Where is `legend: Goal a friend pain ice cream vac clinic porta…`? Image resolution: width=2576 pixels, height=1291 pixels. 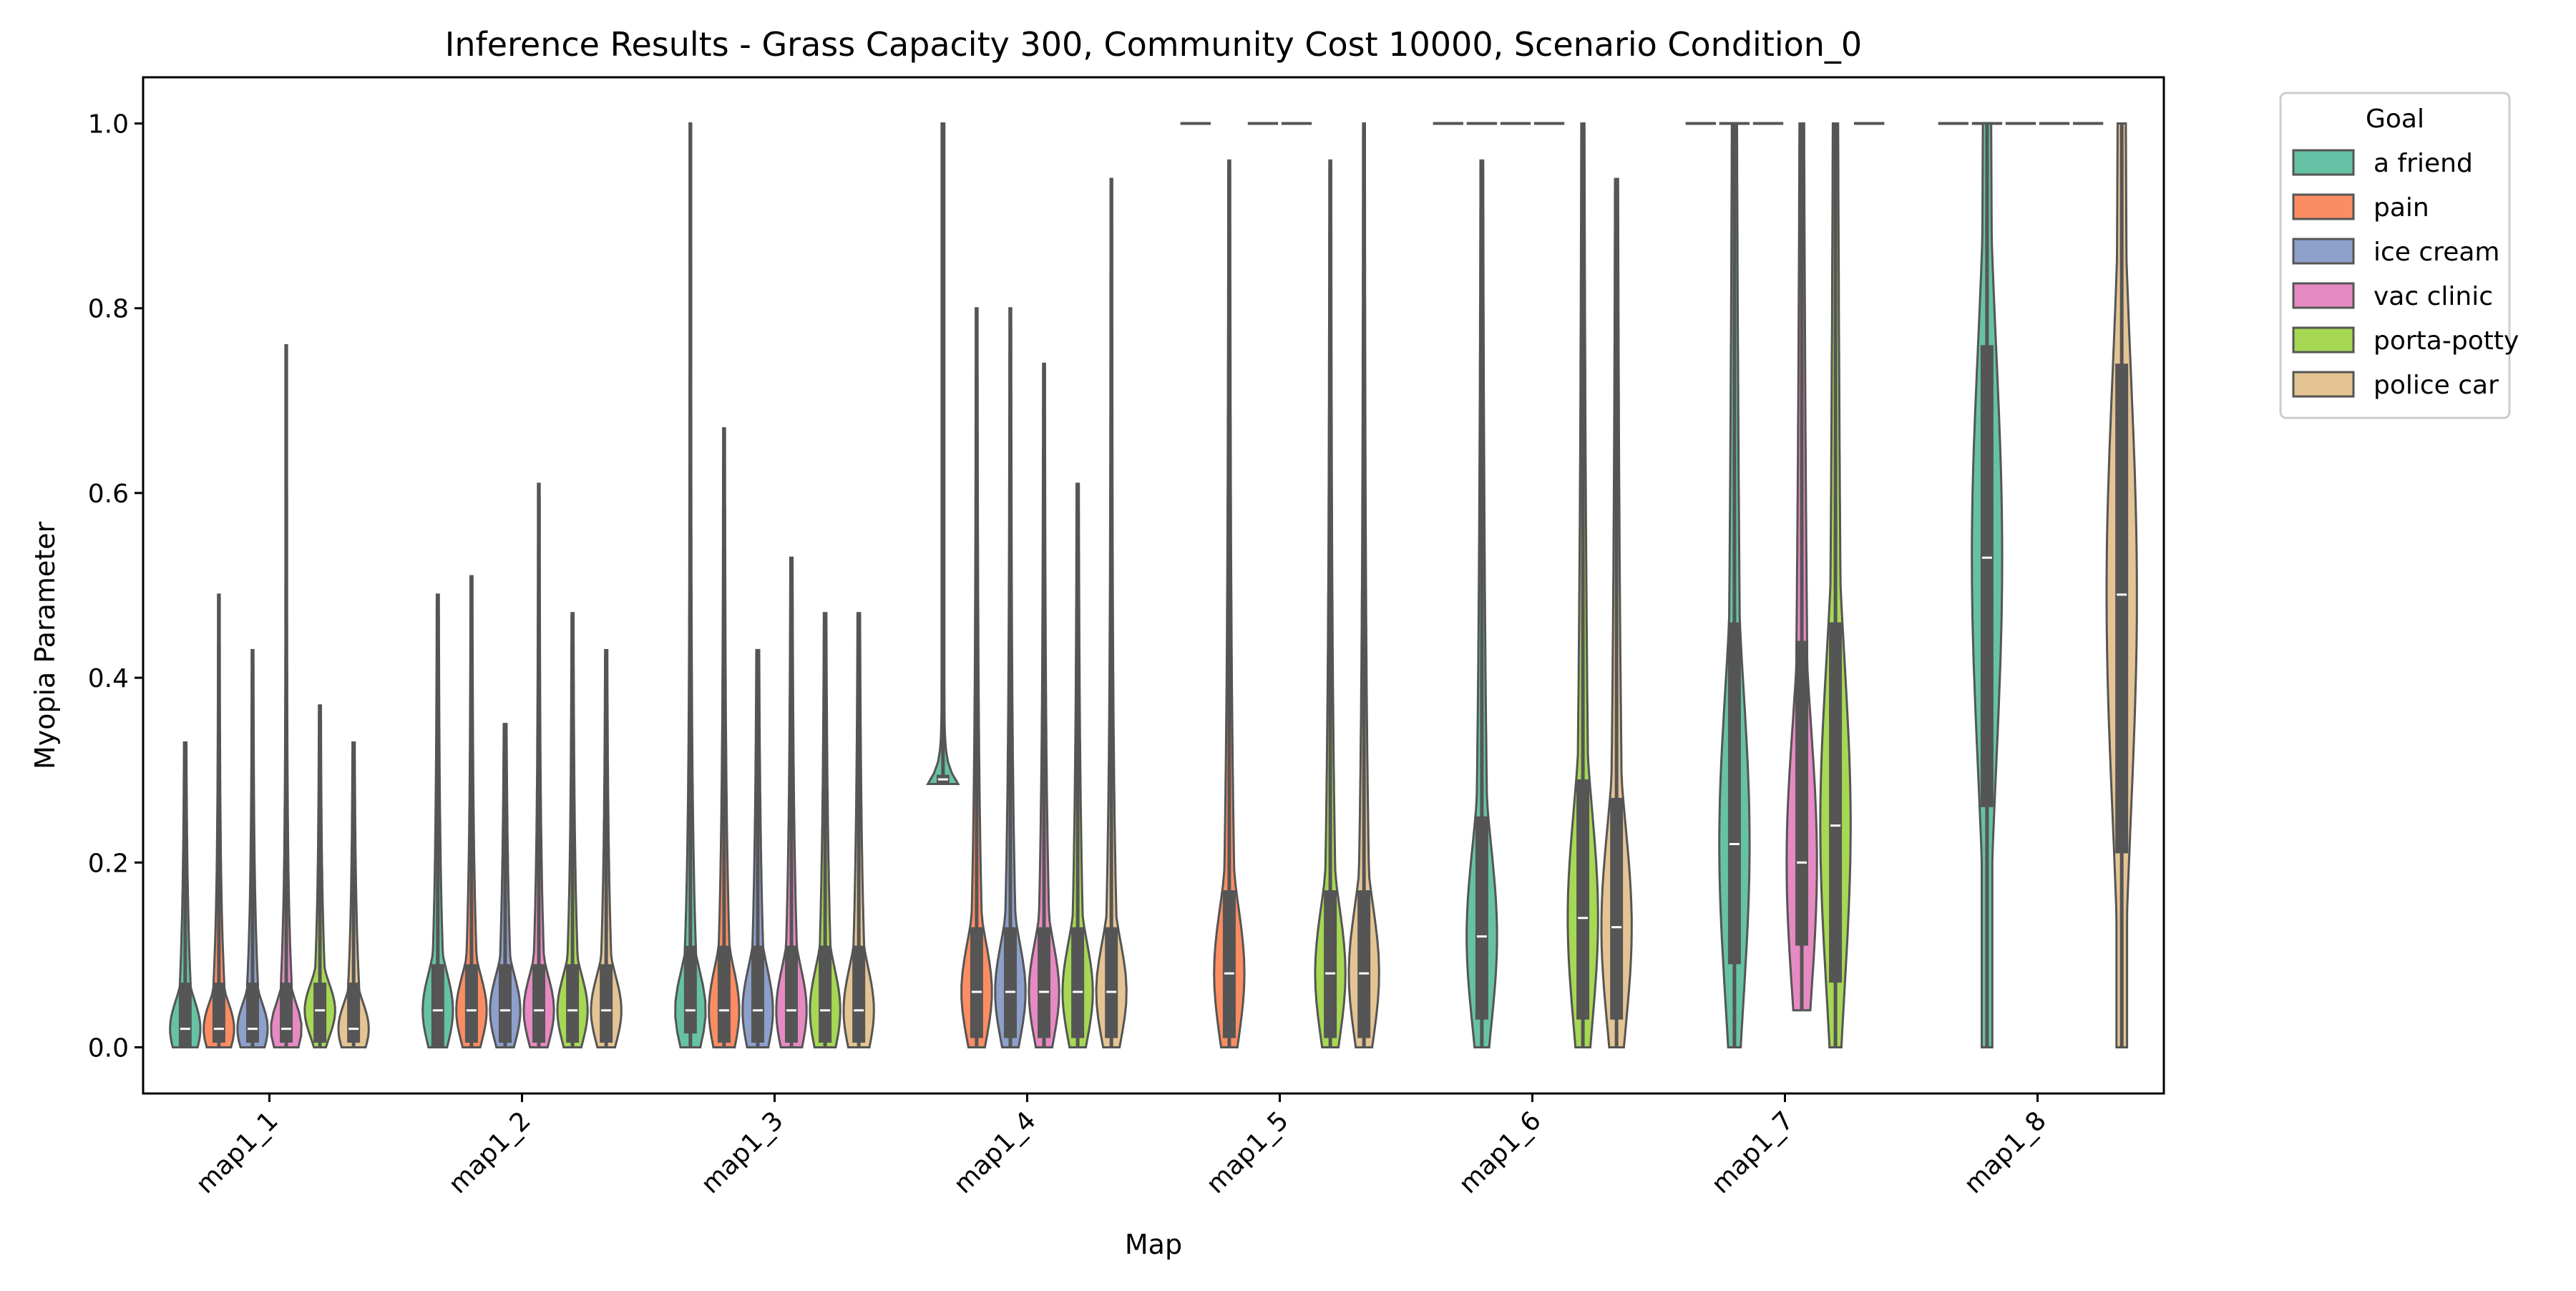 legend: Goal a friend pain ice cream vac clinic porta… is located at coordinates (2399, 255).